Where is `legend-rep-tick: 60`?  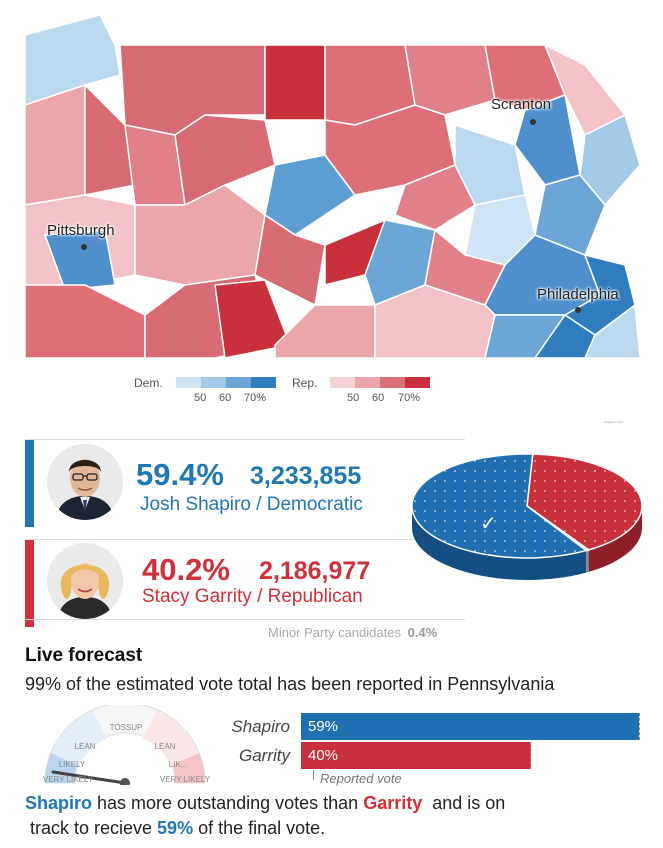 legend-rep-tick: 60 is located at coordinates (378, 398).